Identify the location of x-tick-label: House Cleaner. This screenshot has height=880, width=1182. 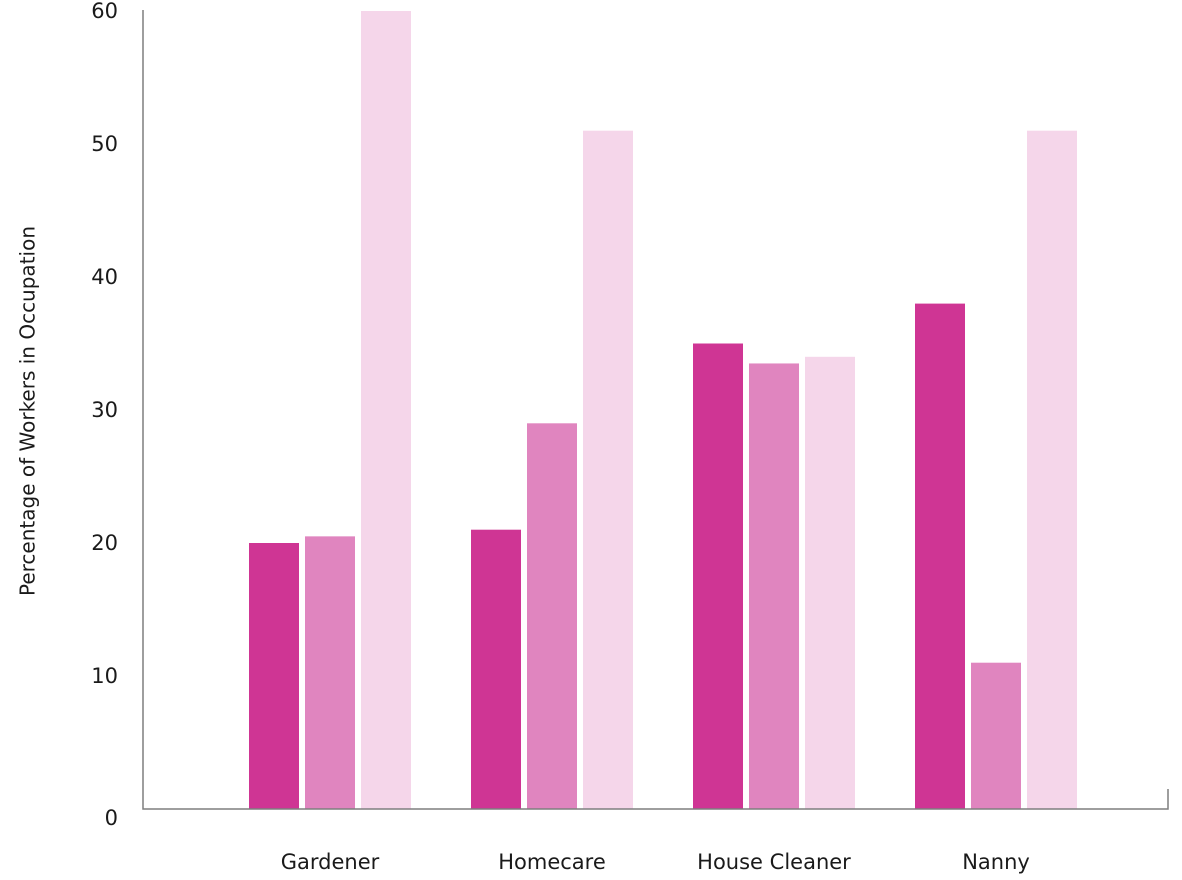
(774, 862).